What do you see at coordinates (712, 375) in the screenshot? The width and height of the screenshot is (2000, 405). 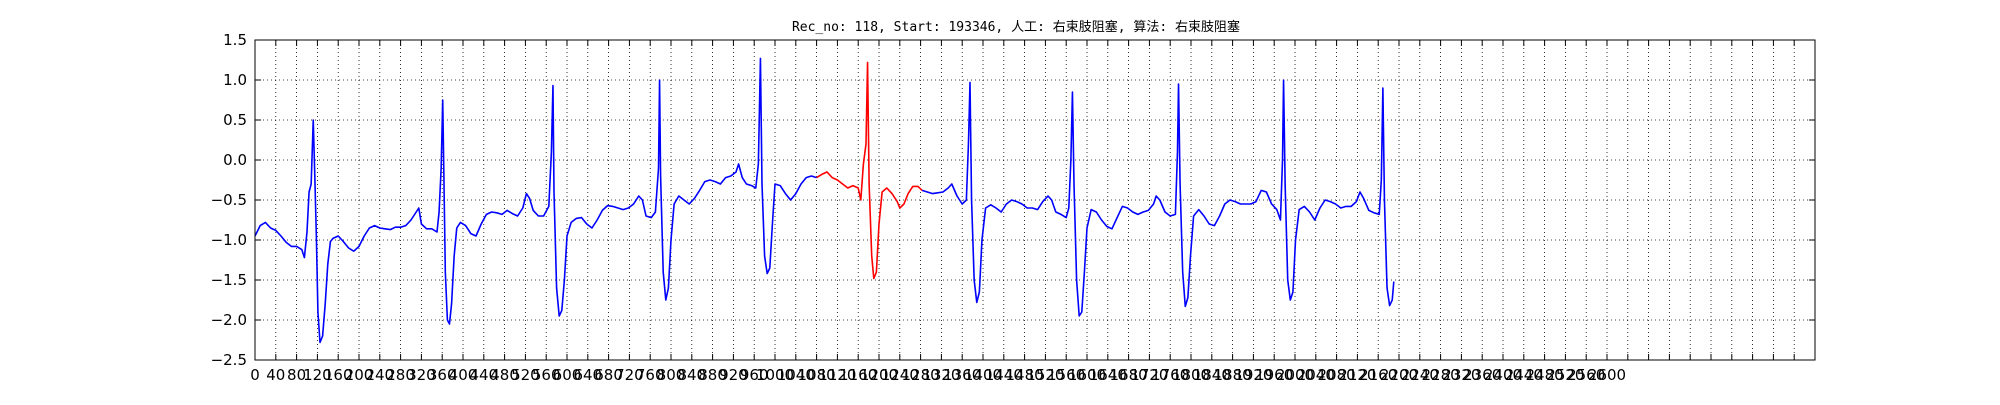 I see `x-tick-label: 880` at bounding box center [712, 375].